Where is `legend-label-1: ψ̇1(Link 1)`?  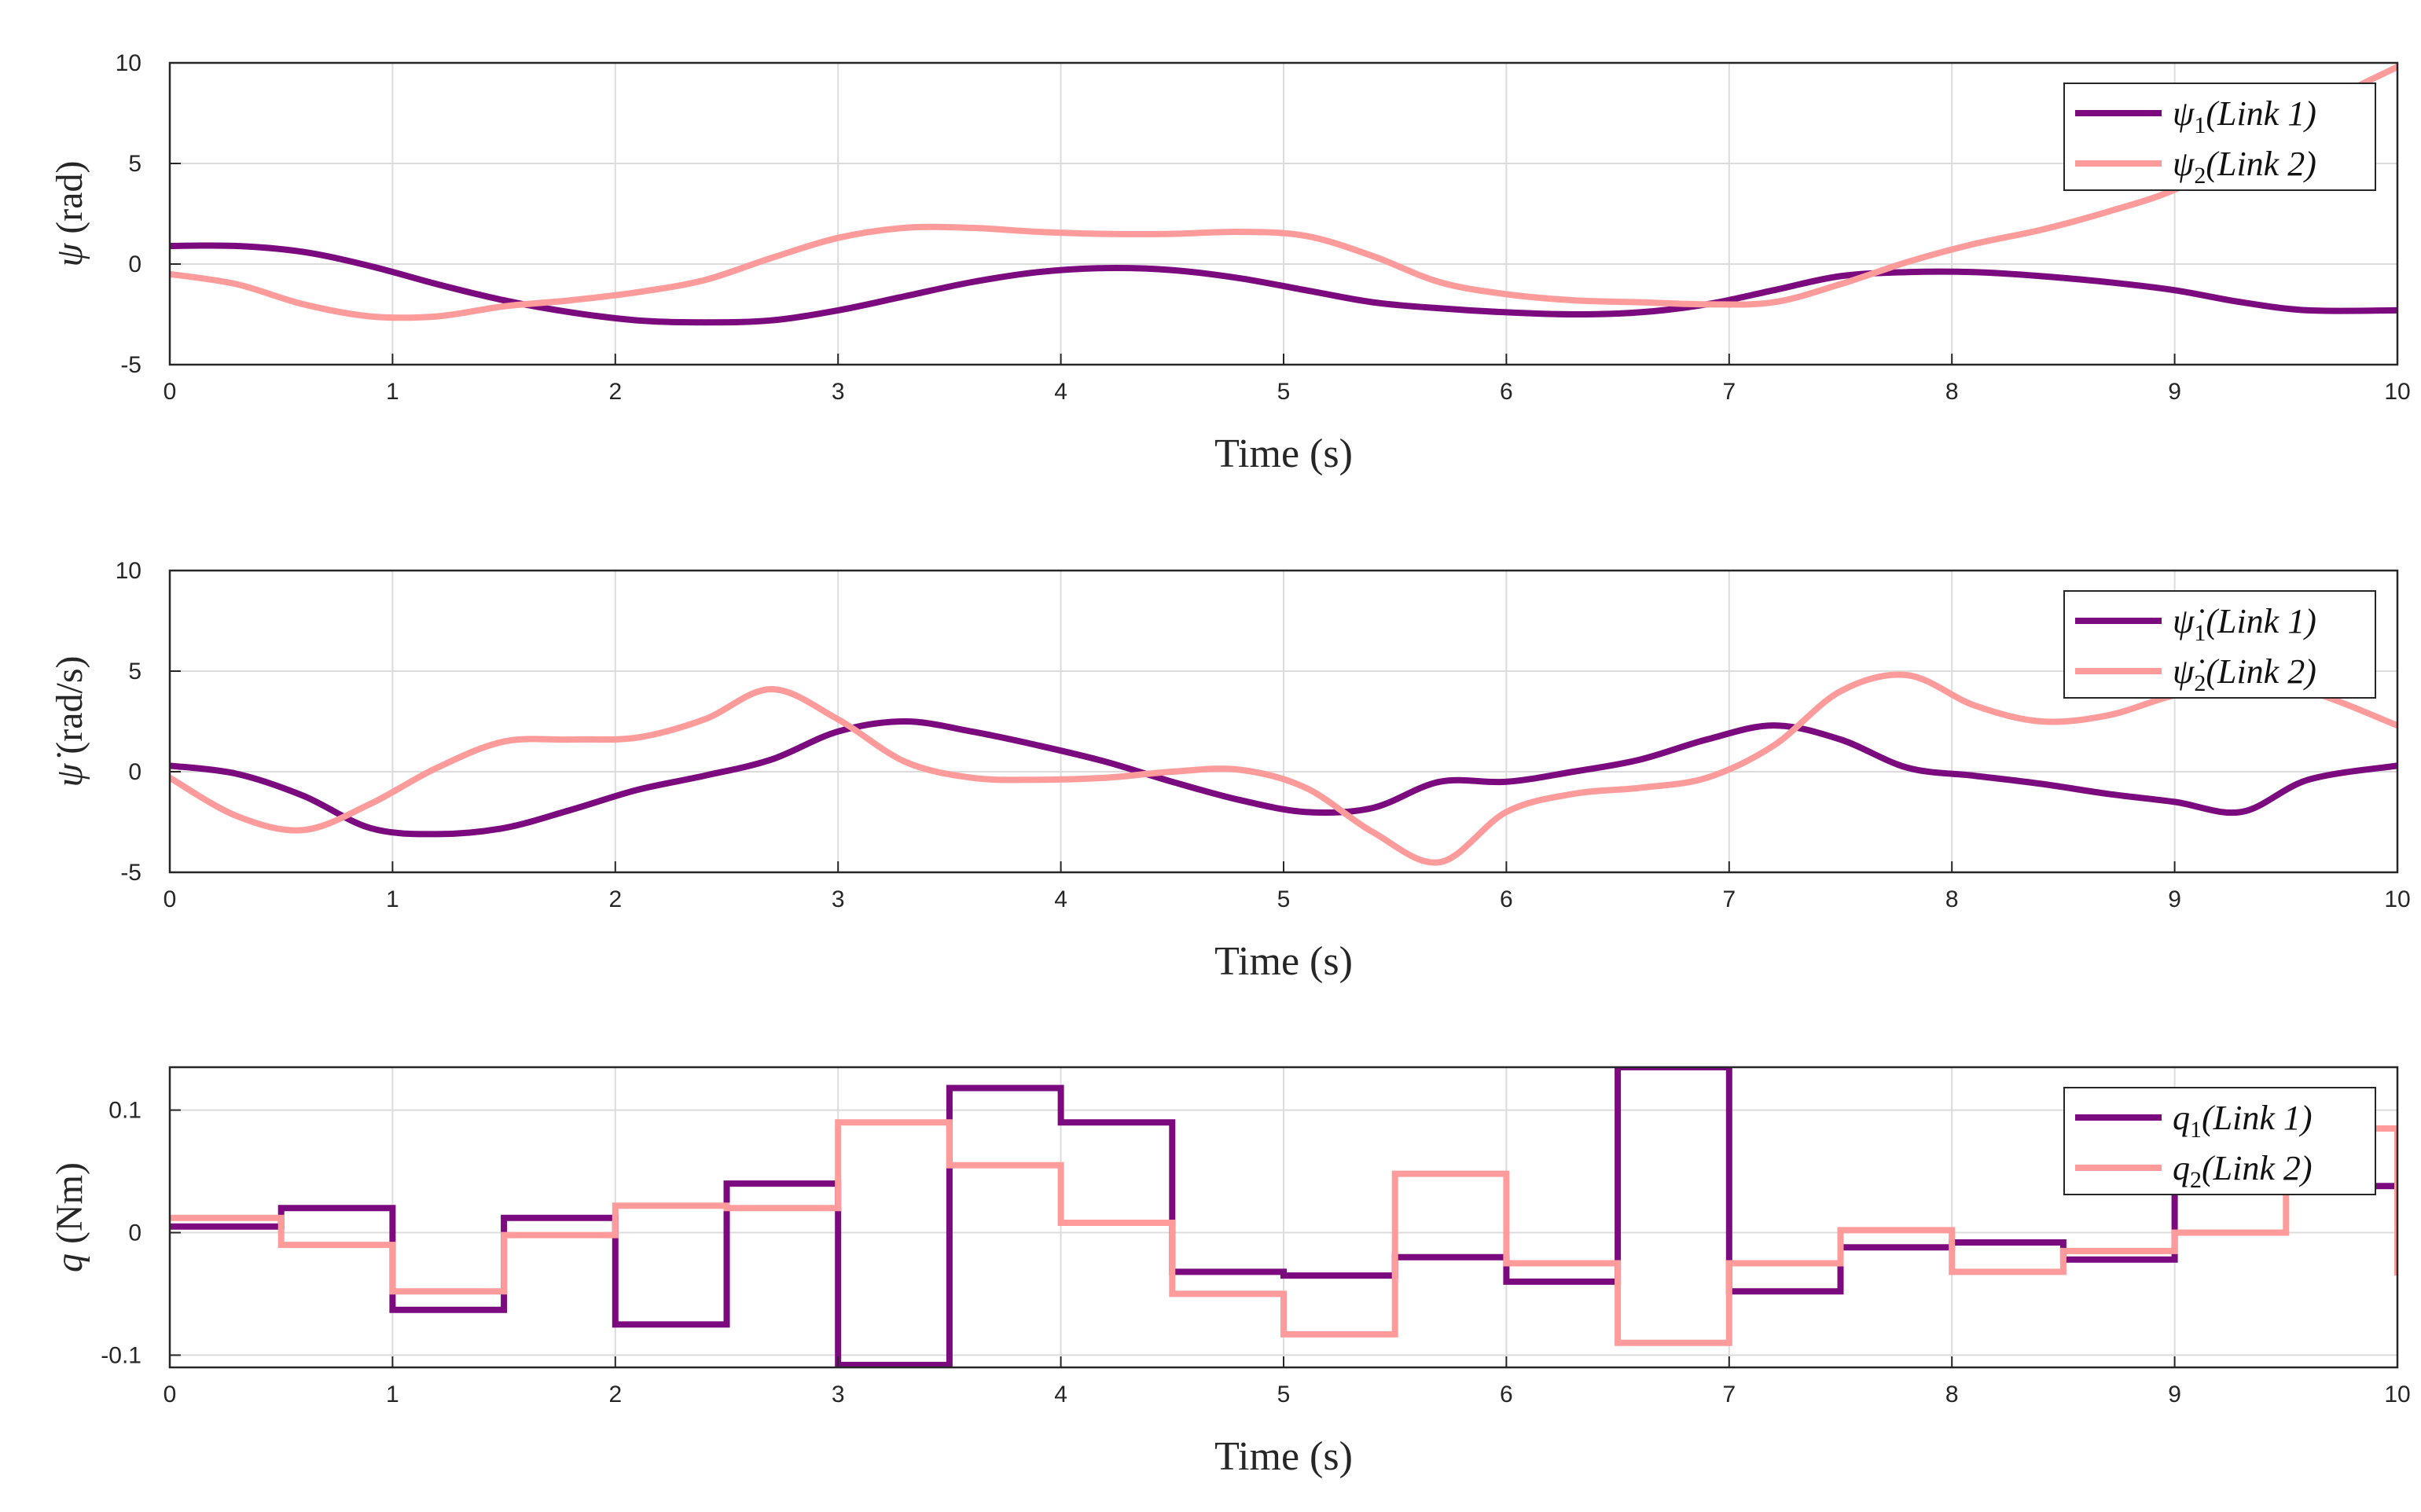 legend-label-1: ψ̇1(Link 1) is located at coordinates (2244, 624).